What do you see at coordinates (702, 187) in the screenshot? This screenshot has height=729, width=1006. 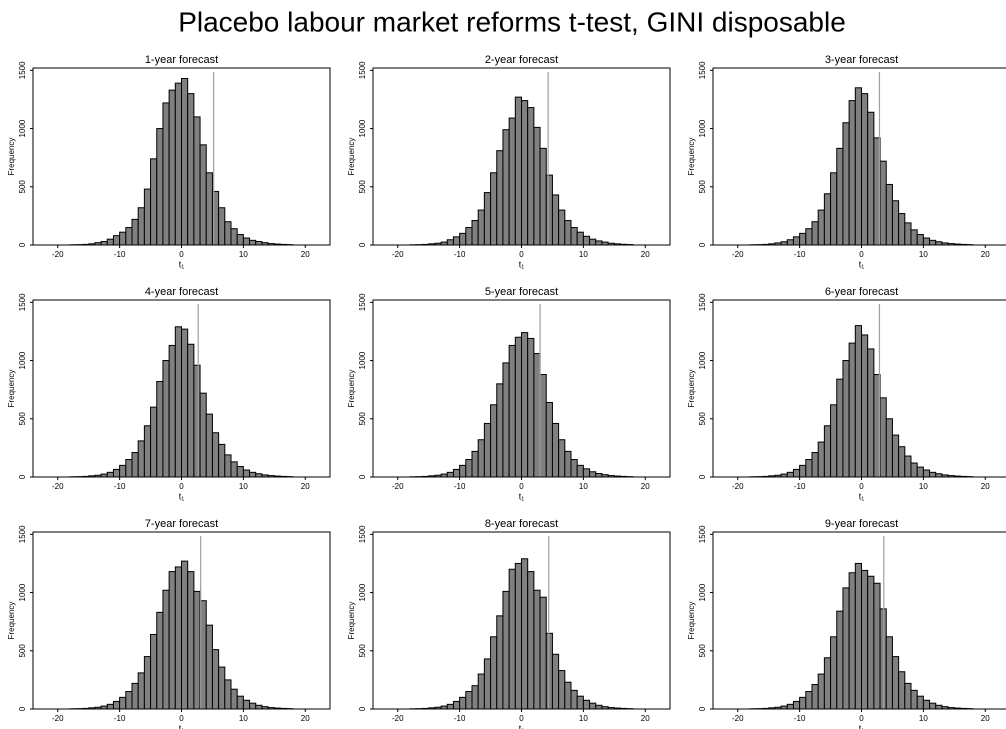 I see `y-tick-label: 500` at bounding box center [702, 187].